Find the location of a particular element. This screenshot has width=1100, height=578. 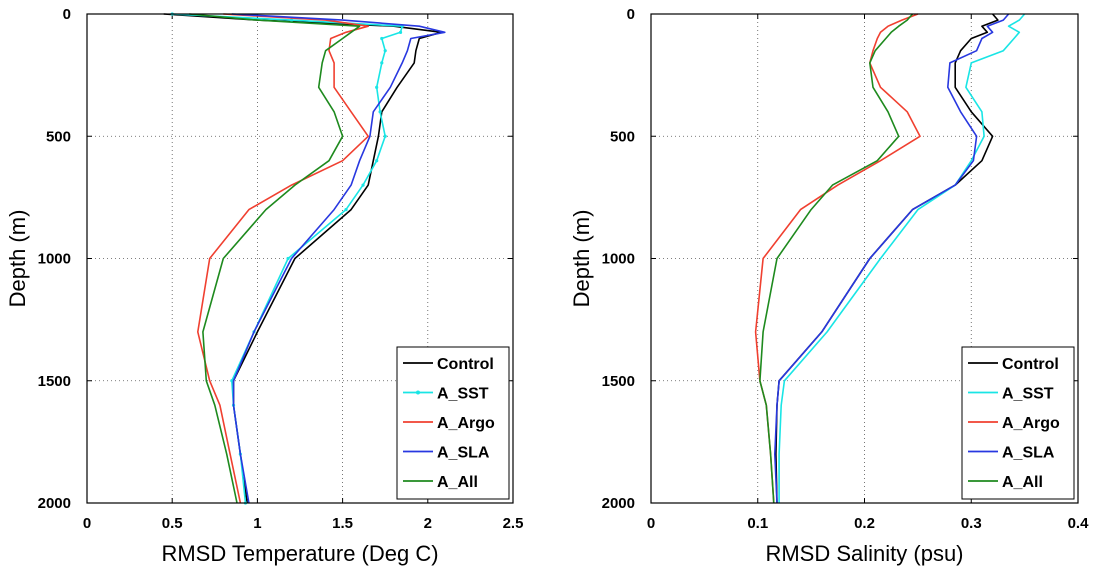

x-tick-label: 0.2 is located at coordinates (864, 523).